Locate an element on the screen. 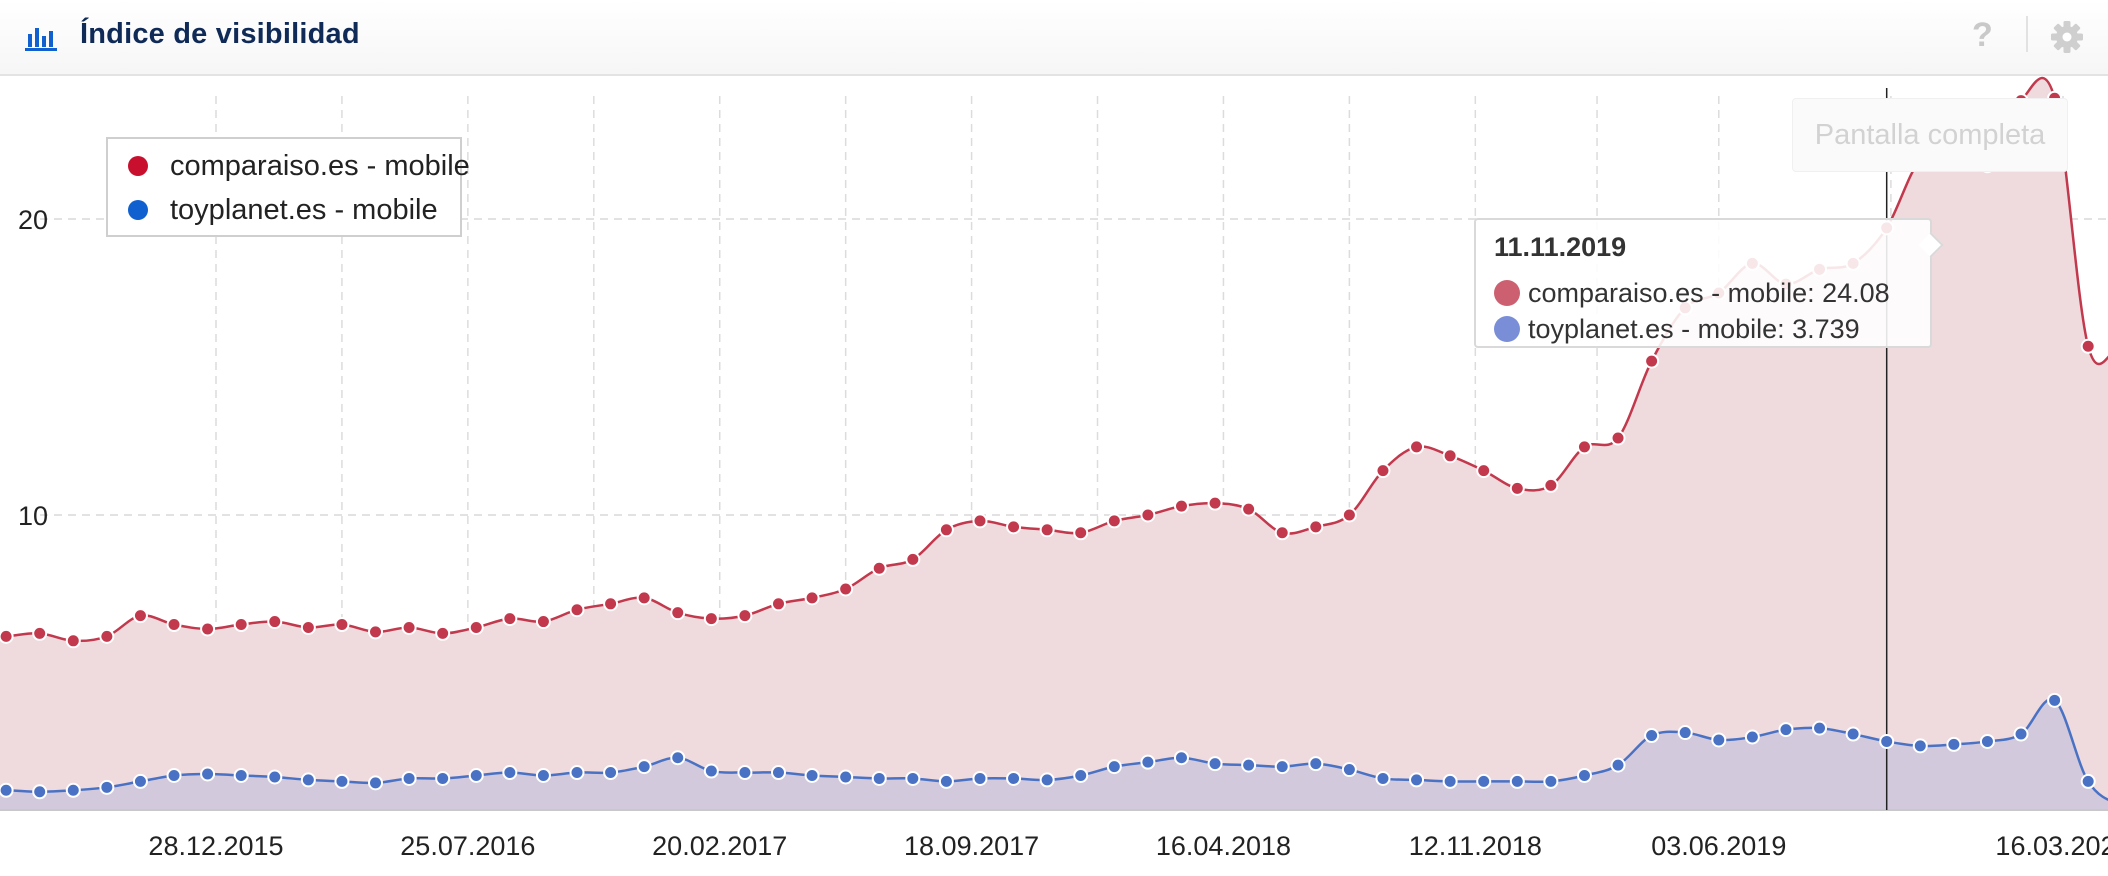 This screenshot has width=2108, height=876. legend-label-comparaiso: comparaiso.es - mobile is located at coordinates (320, 165).